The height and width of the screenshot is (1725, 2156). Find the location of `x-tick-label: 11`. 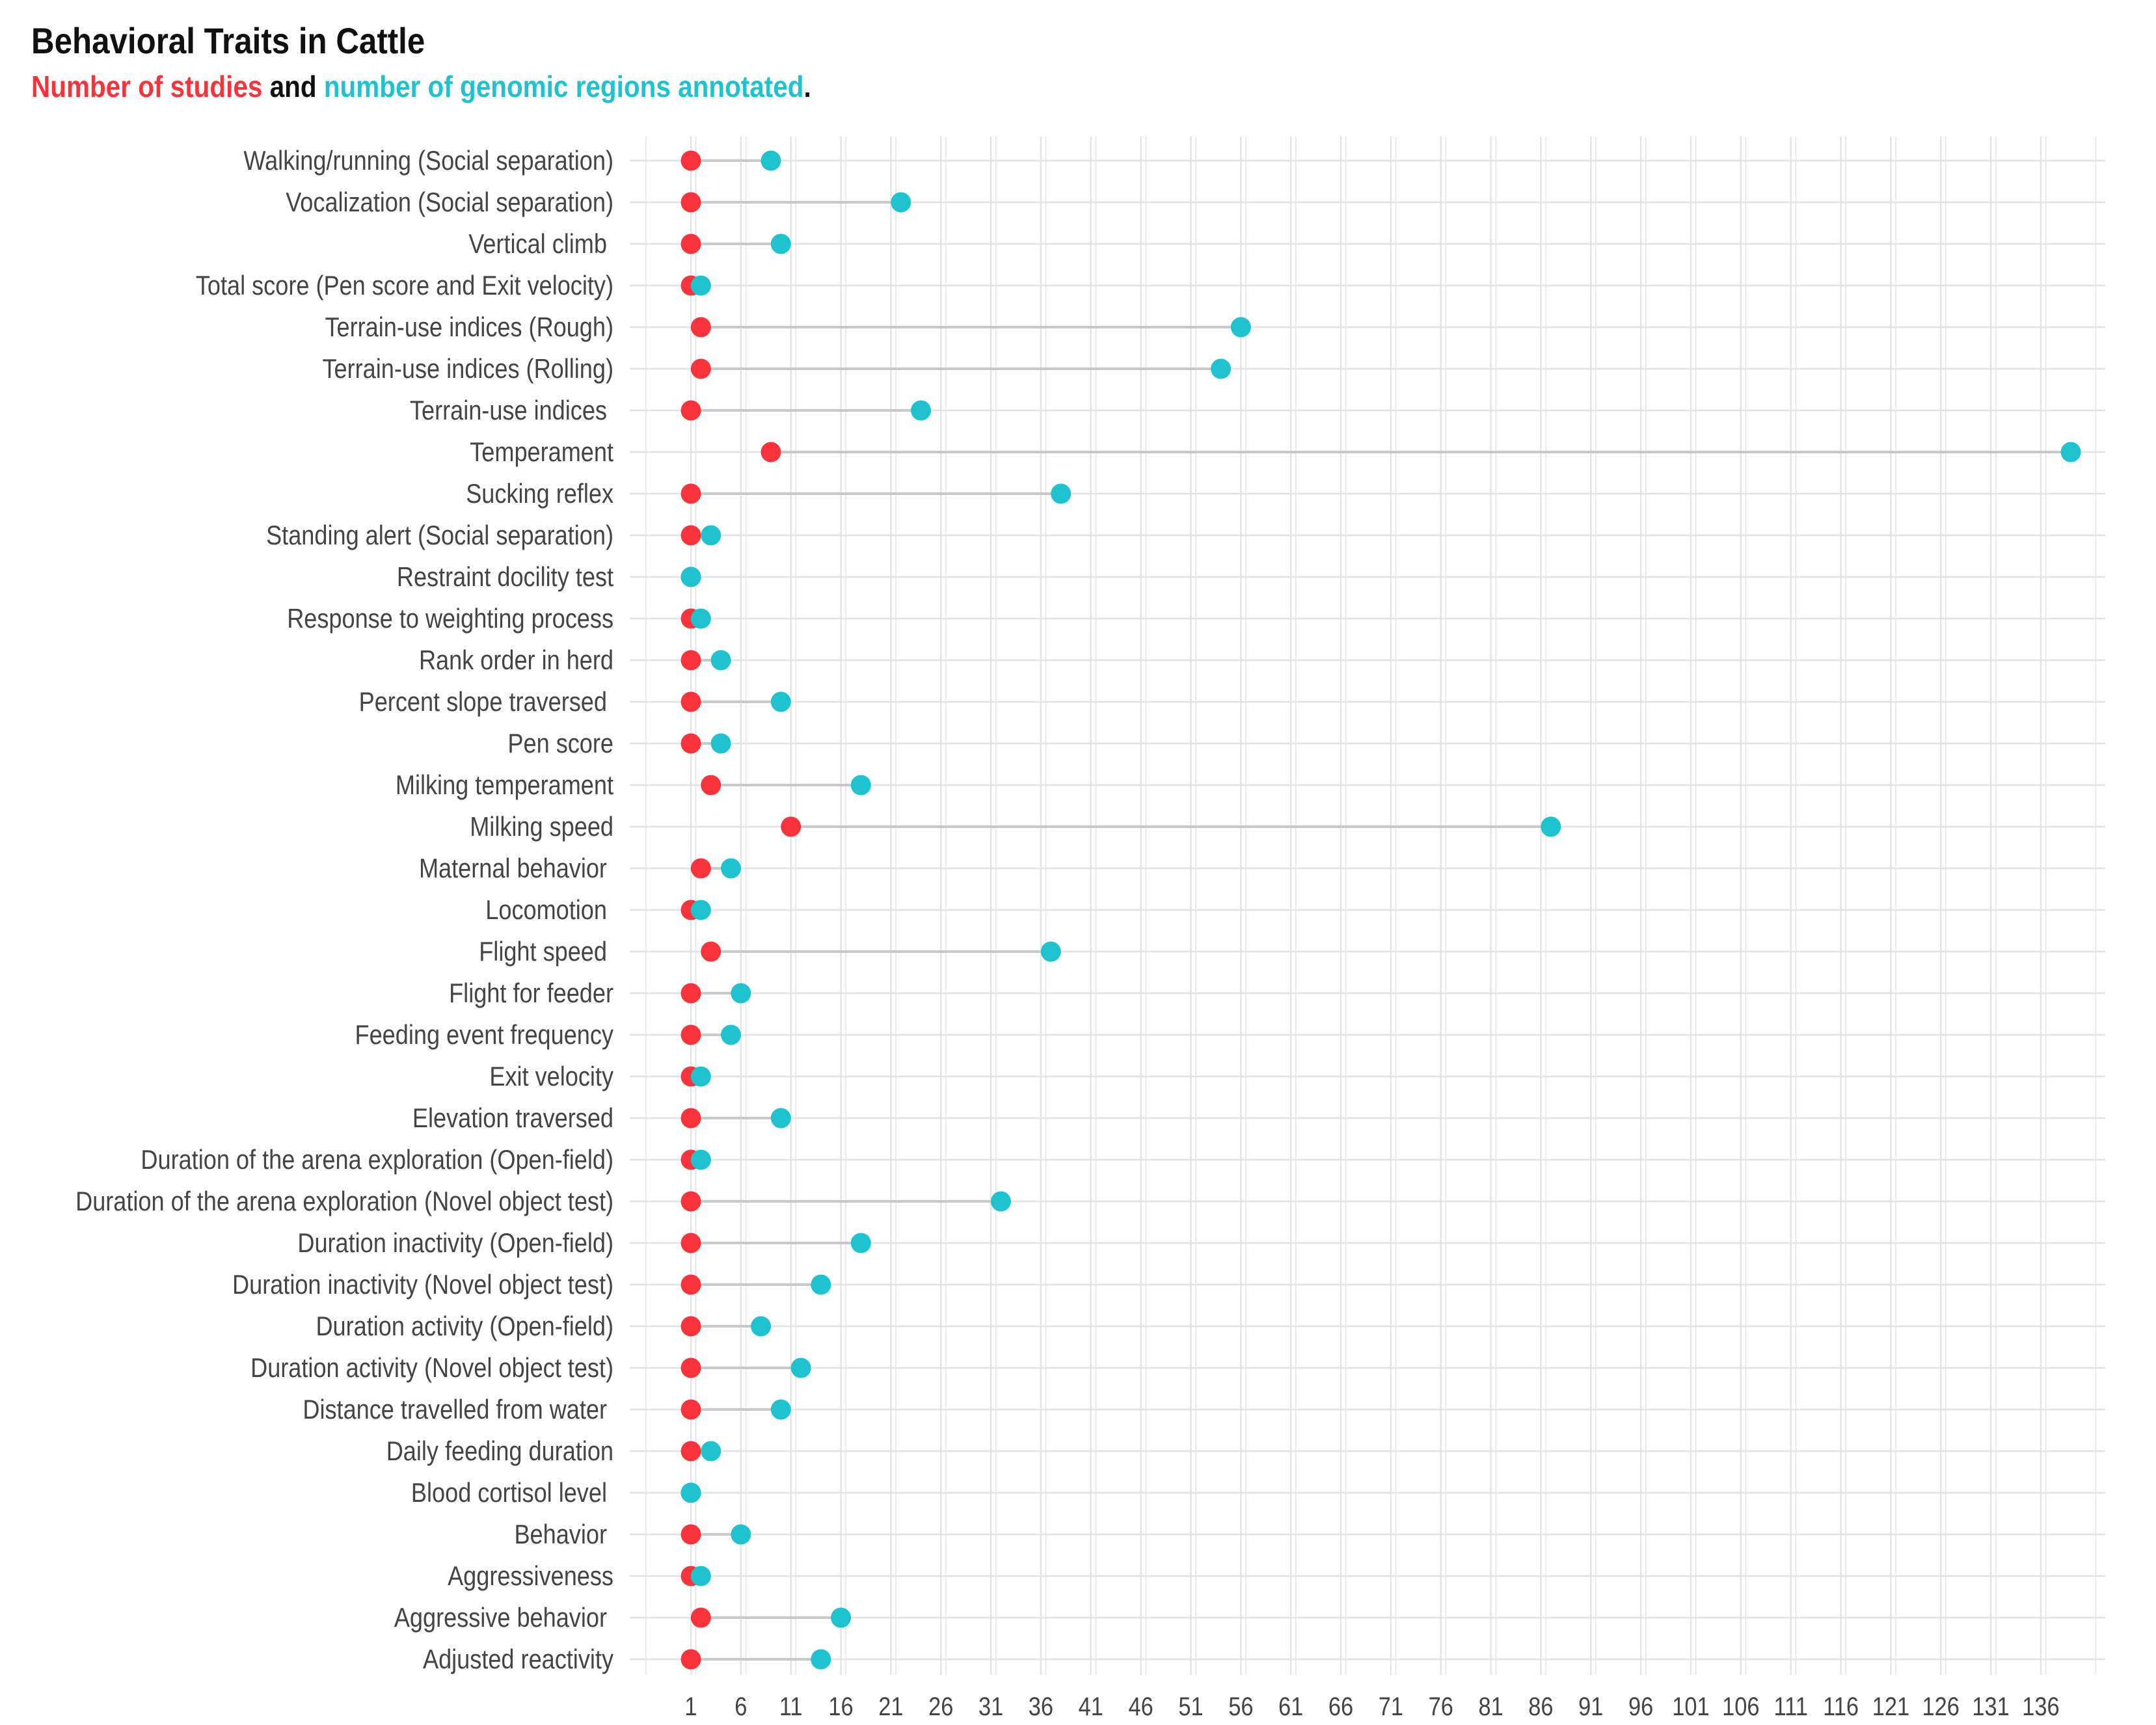

x-tick-label: 11 is located at coordinates (791, 1706).